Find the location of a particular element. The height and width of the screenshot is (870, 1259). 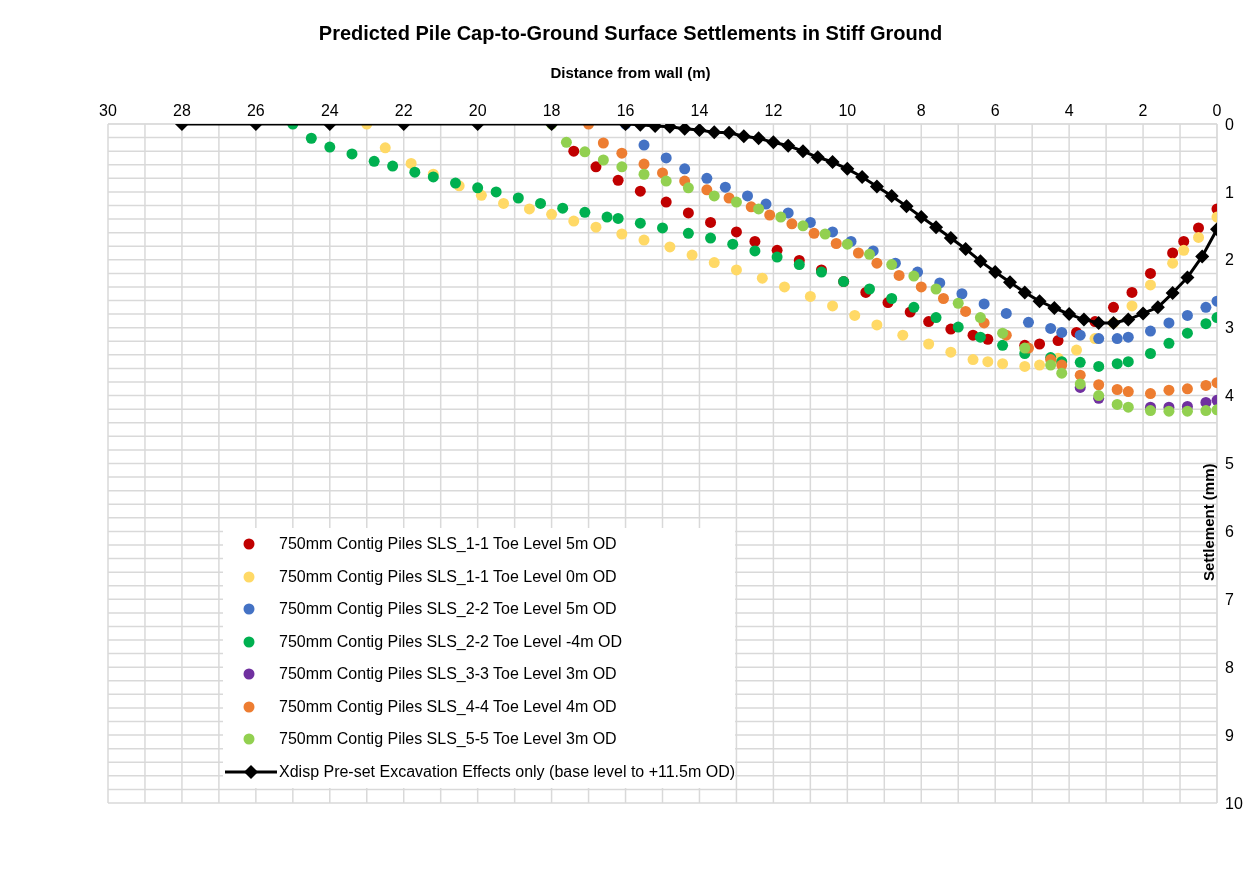

legend-label: 750mm Contig Piles SLS_5-5 Toe Level 3m OD is located at coordinates (448, 739).